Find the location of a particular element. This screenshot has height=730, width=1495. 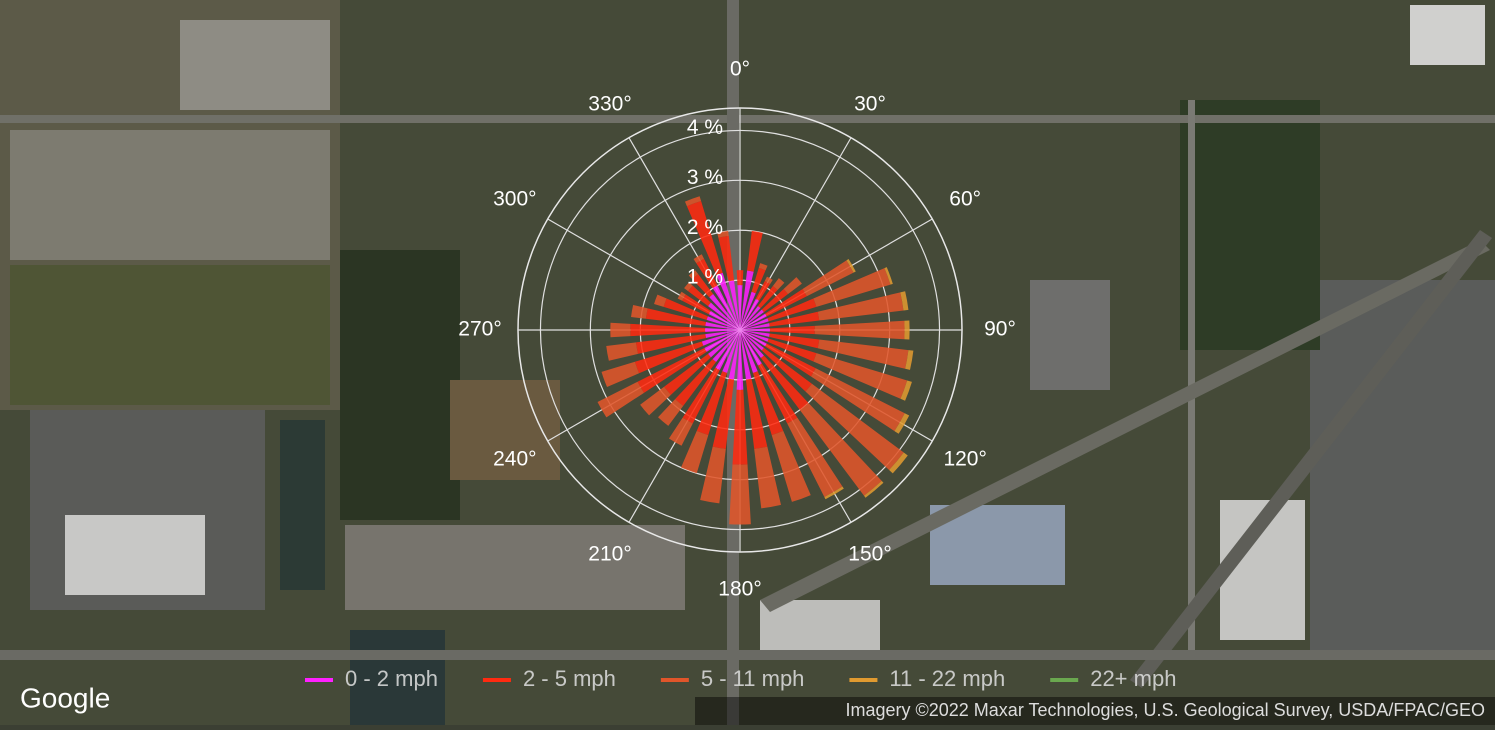

legend-label: 2 - 5 mph is located at coordinates (569, 678).